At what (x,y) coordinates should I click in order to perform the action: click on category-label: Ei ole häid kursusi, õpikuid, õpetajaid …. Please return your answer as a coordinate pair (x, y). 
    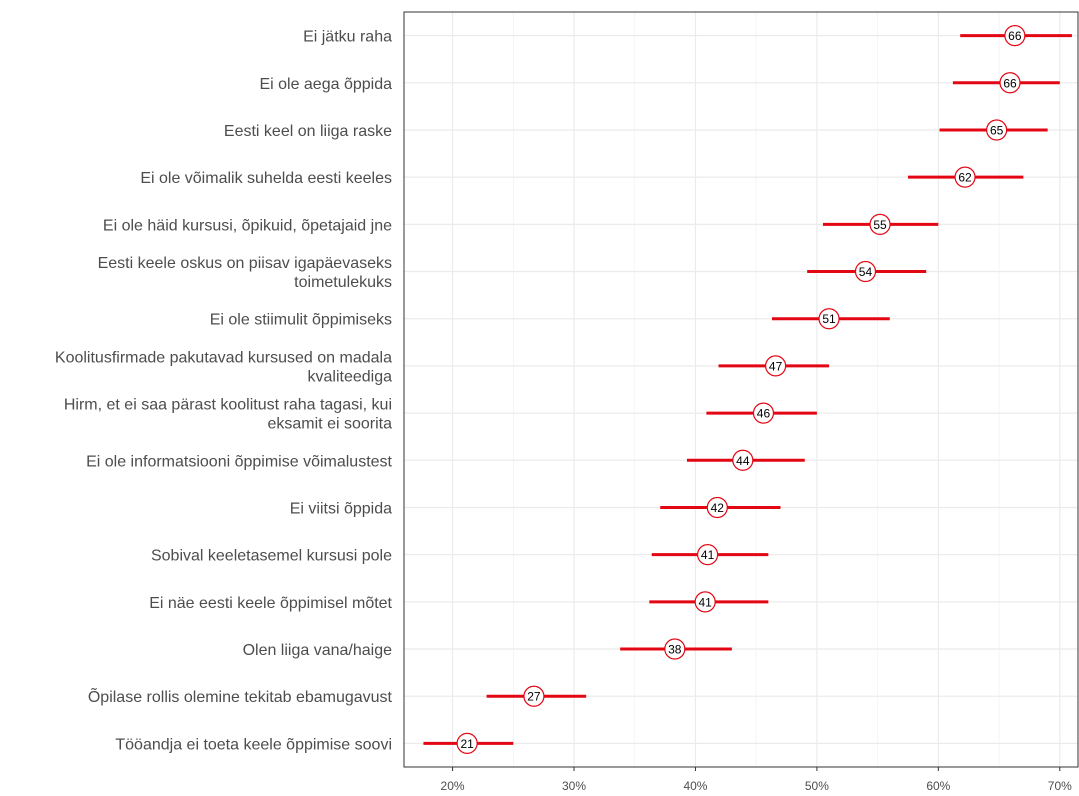
    Looking at the image, I should click on (247, 225).